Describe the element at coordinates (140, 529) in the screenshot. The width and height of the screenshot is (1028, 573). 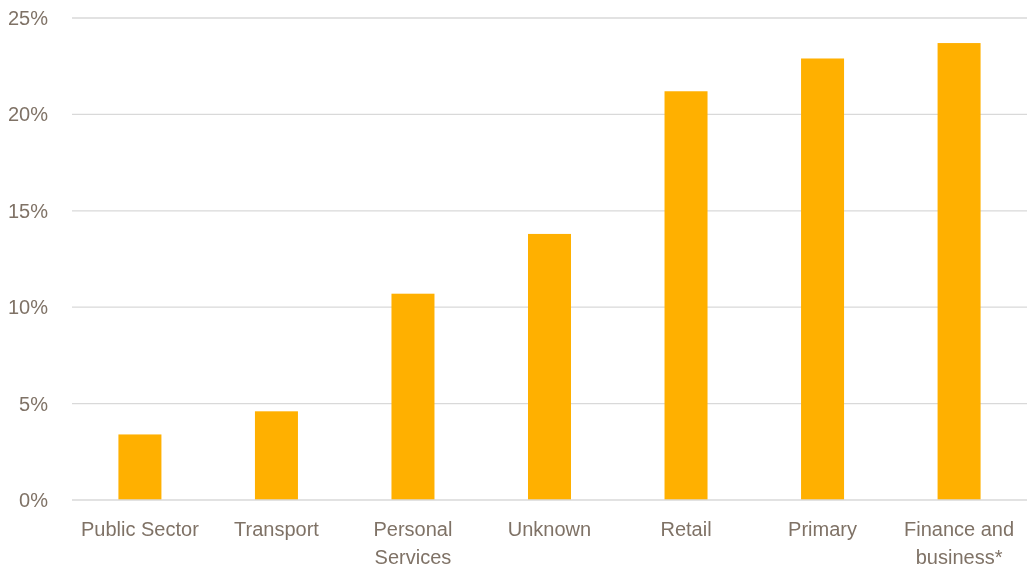
I see `x-tick-label: Public Sector` at that location.